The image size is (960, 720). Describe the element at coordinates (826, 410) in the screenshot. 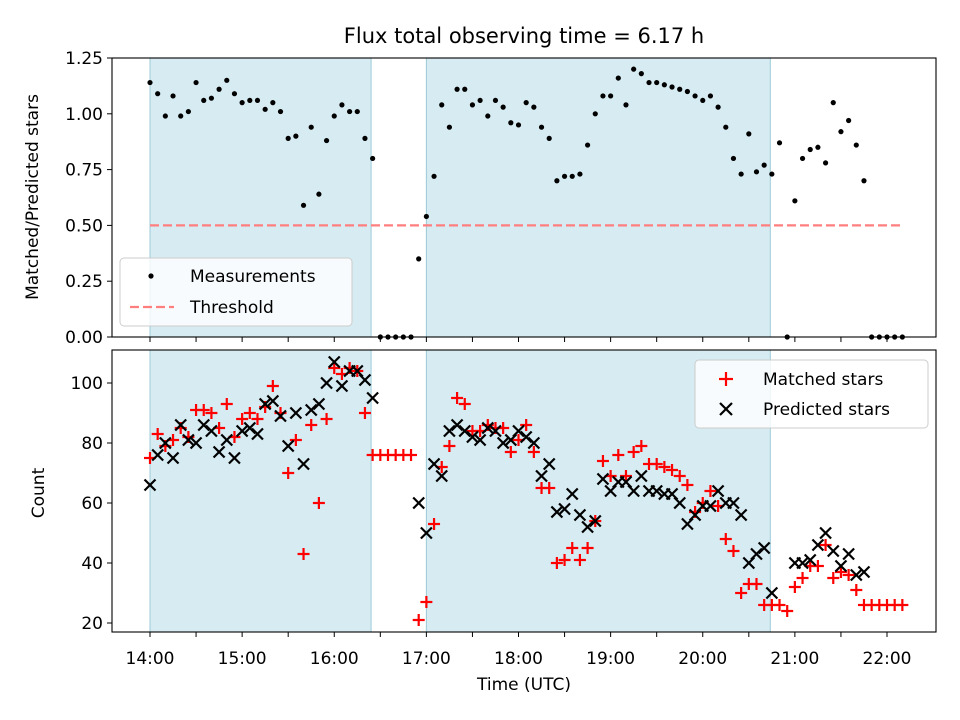

I see `legend-predicted-label: Predicted stars` at that location.